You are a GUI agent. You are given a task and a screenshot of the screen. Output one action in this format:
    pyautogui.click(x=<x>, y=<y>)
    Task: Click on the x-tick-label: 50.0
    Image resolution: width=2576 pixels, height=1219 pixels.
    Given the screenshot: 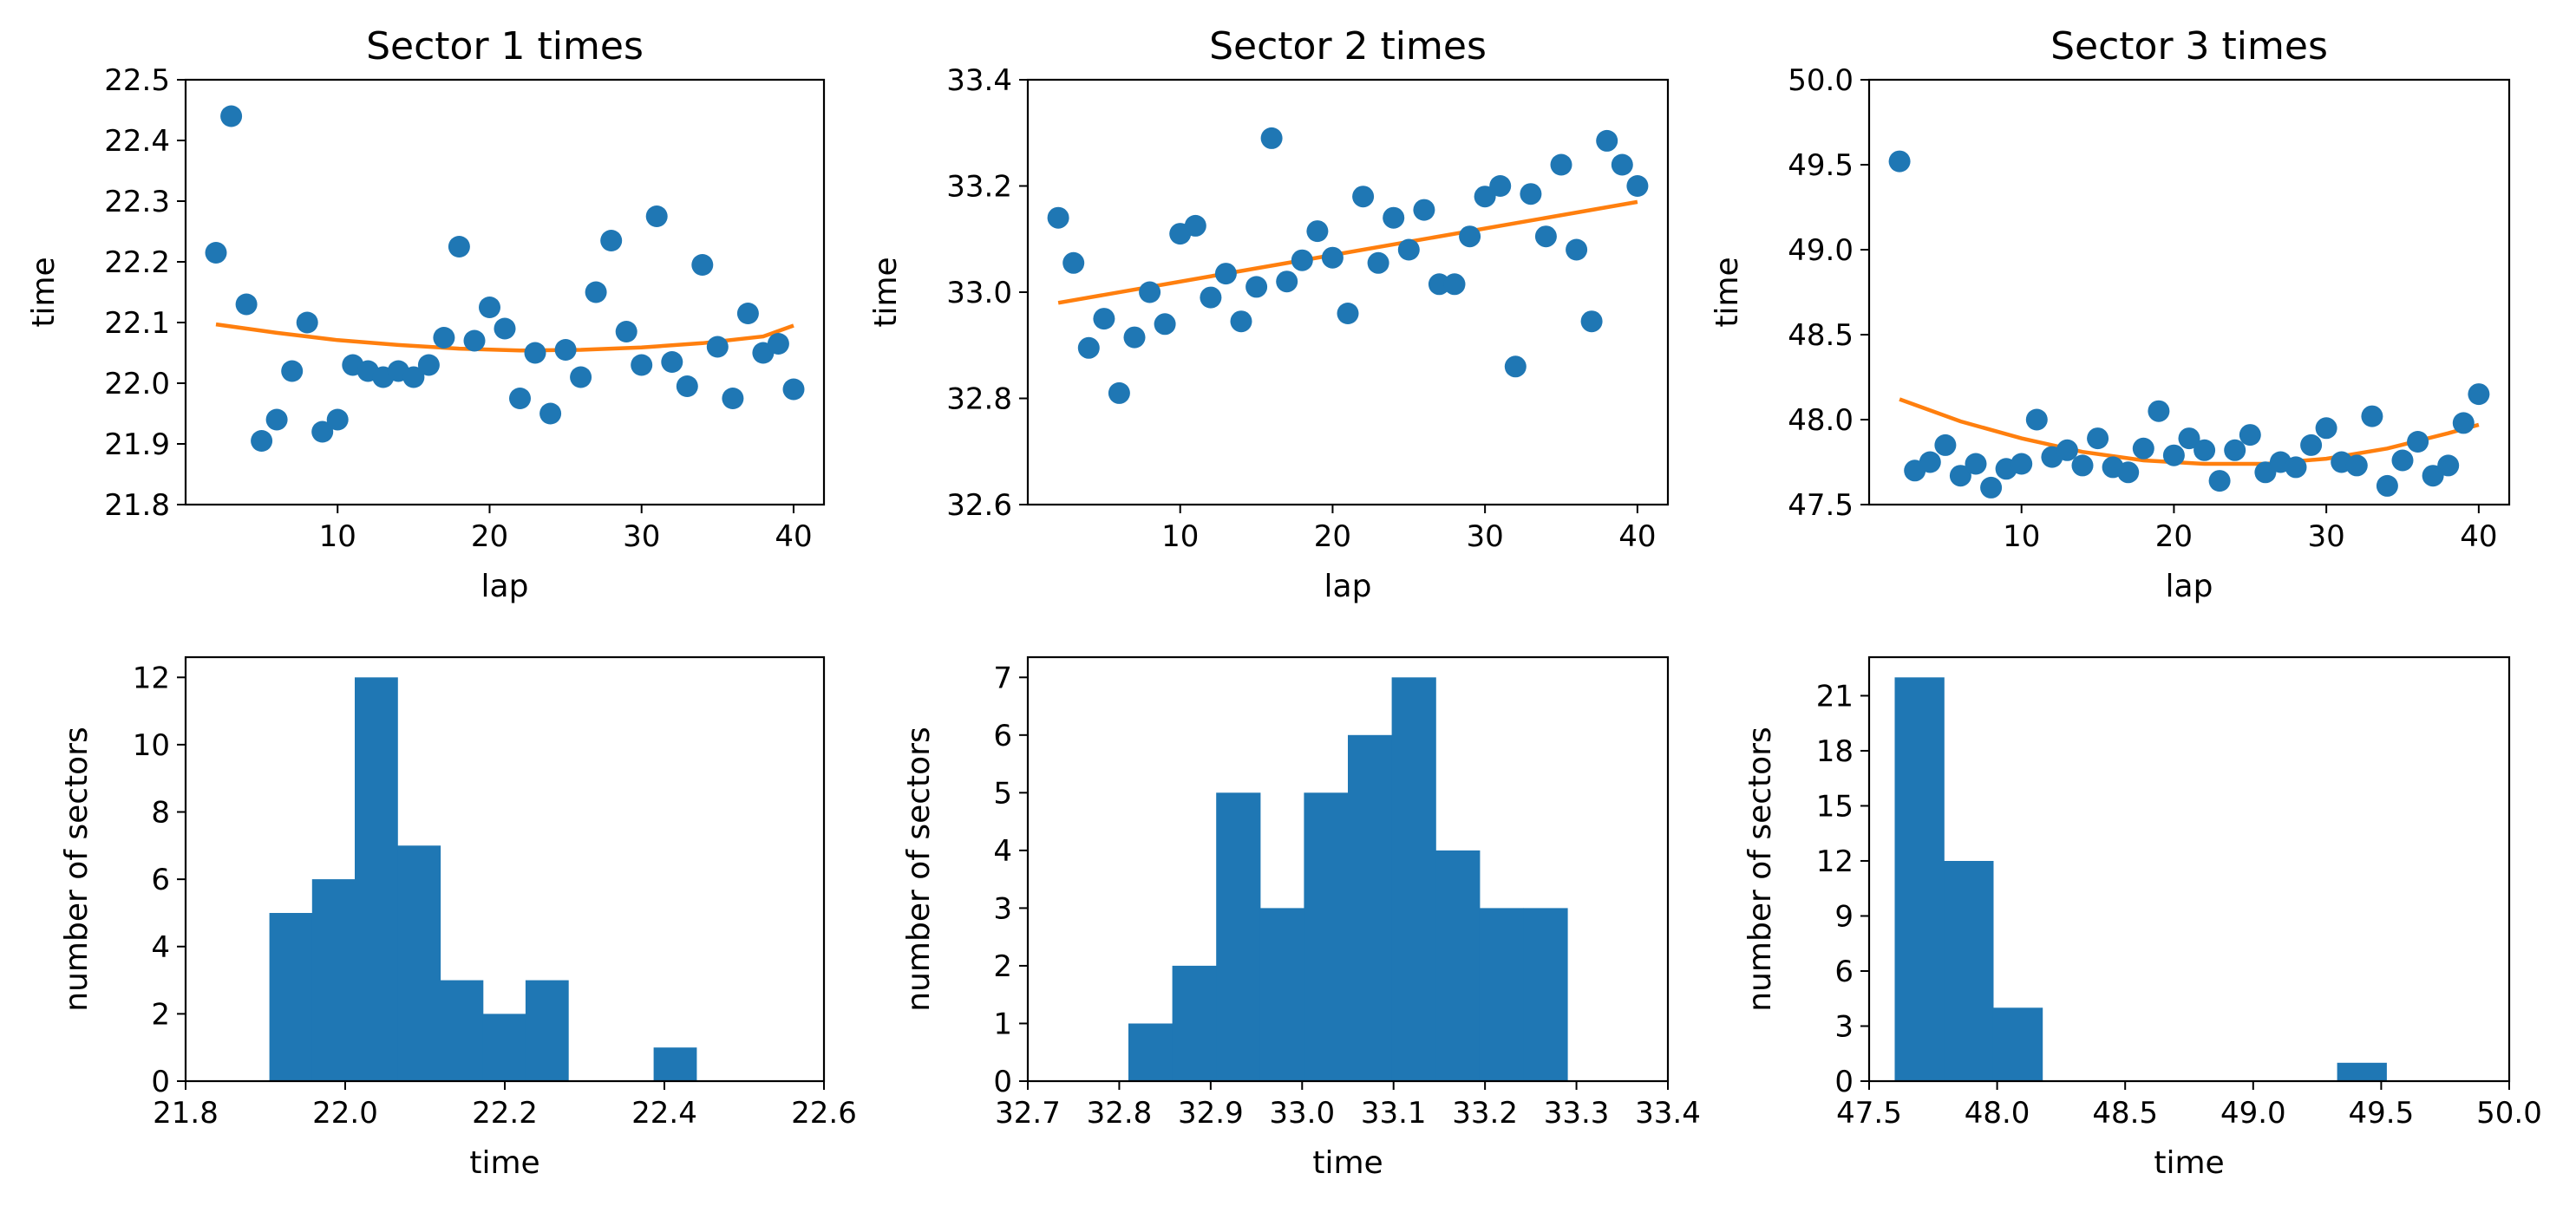 What is the action you would take?
    pyautogui.click(x=2509, y=1113)
    